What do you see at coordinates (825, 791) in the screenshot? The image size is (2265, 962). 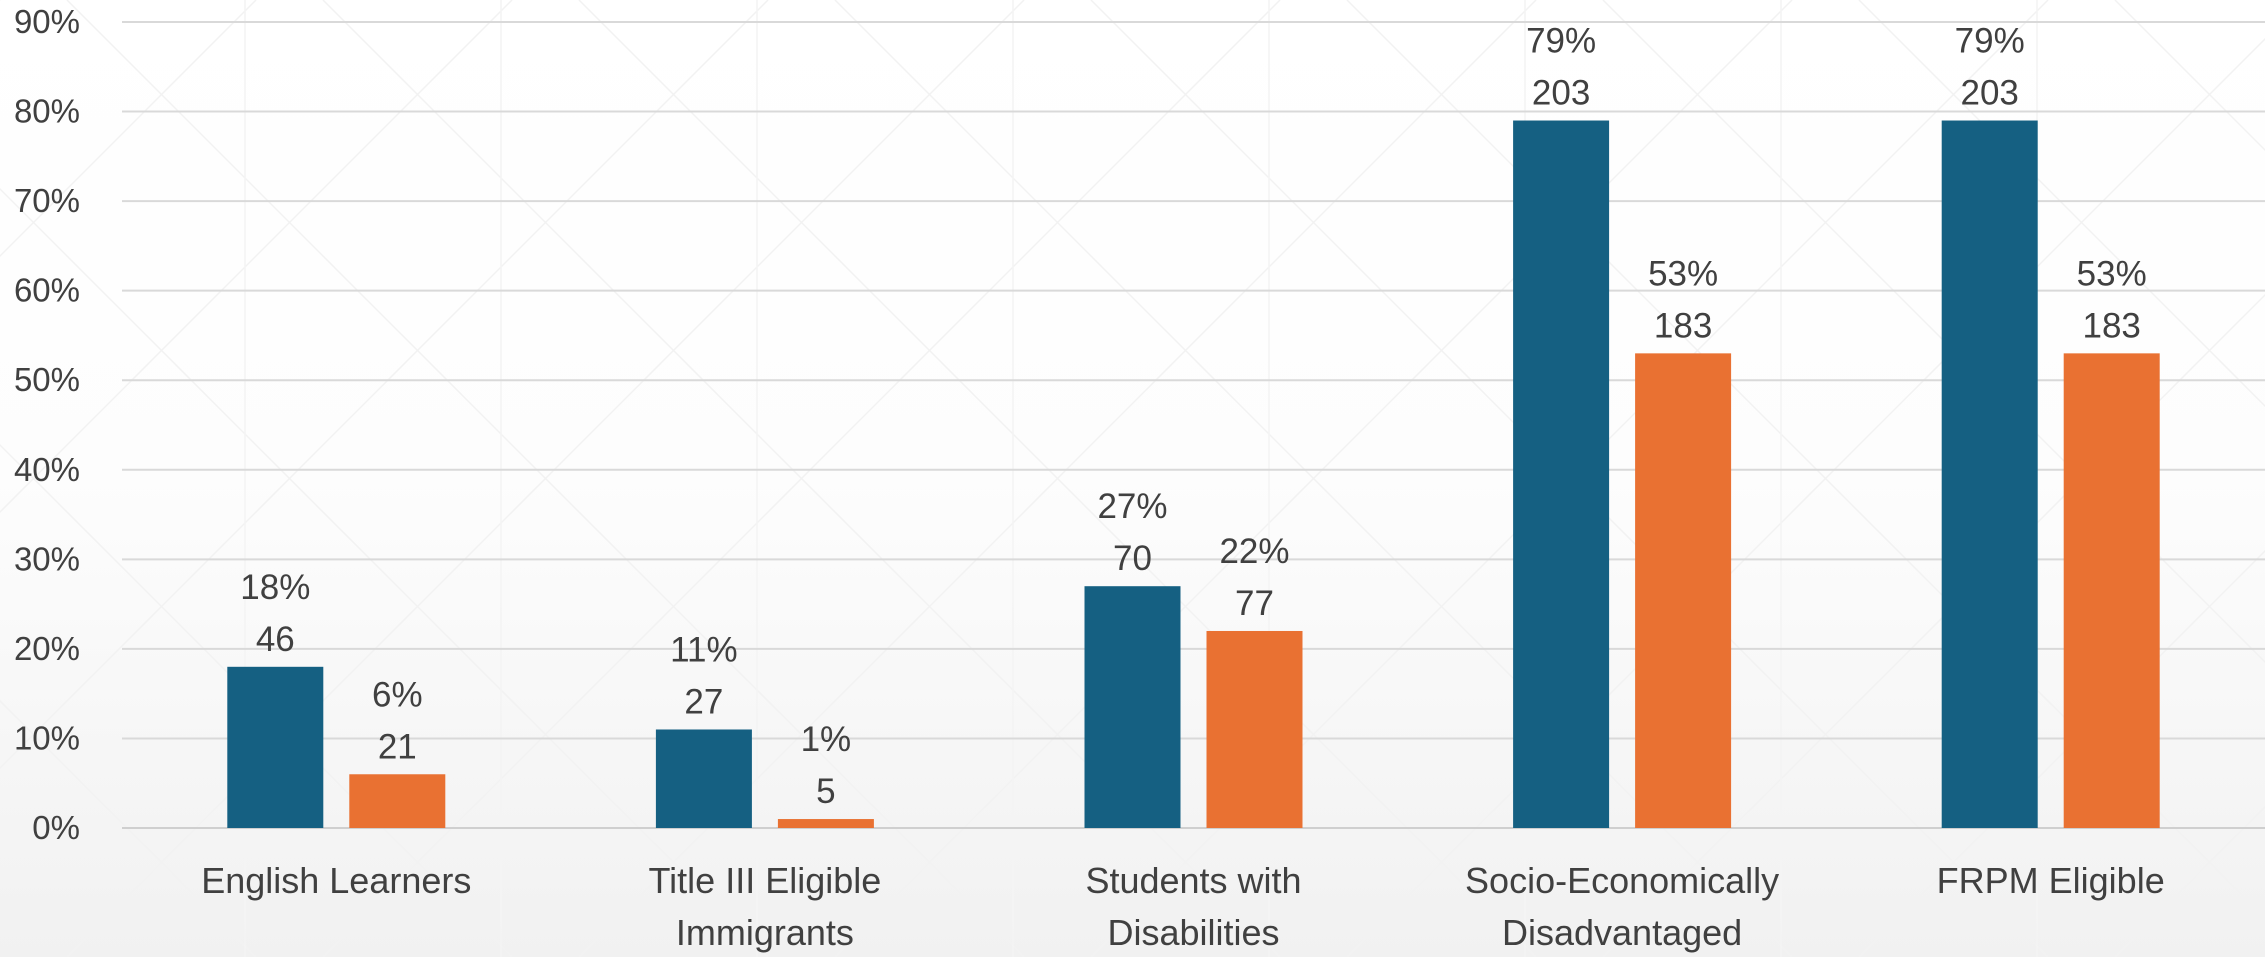 I see `data-label-count: 5` at bounding box center [825, 791].